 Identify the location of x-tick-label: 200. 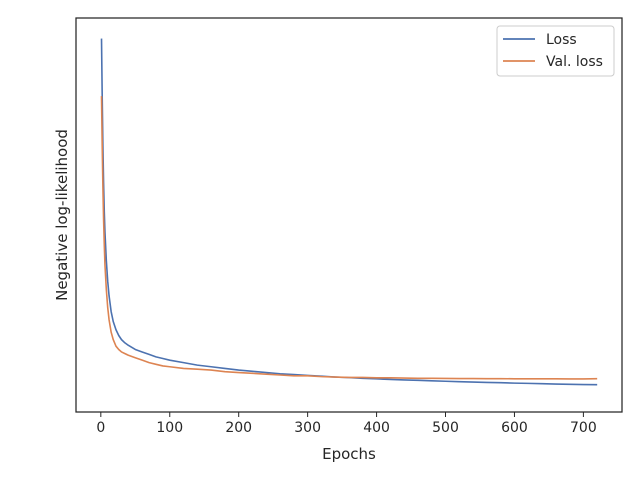
(238, 428).